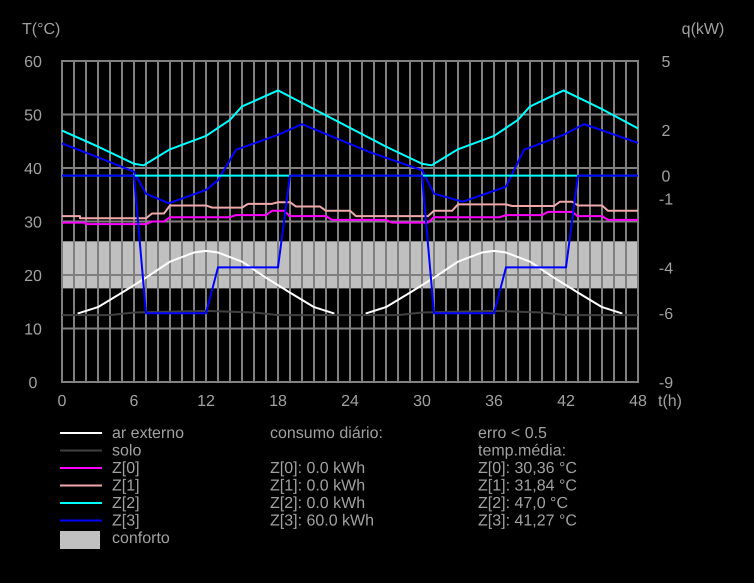 This screenshot has width=754, height=583. I want to click on x-axis-title: t(h), so click(670, 401).